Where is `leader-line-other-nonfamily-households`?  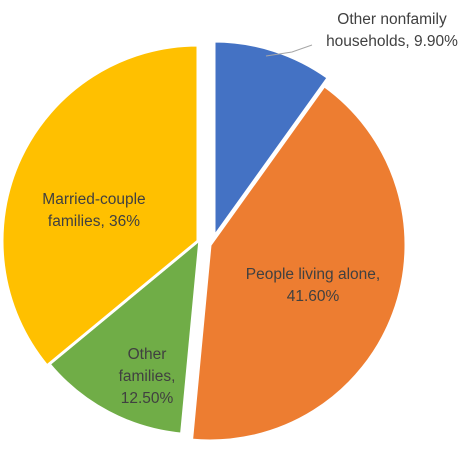
leader-line-other-nonfamily-households is located at coordinates (289, 50).